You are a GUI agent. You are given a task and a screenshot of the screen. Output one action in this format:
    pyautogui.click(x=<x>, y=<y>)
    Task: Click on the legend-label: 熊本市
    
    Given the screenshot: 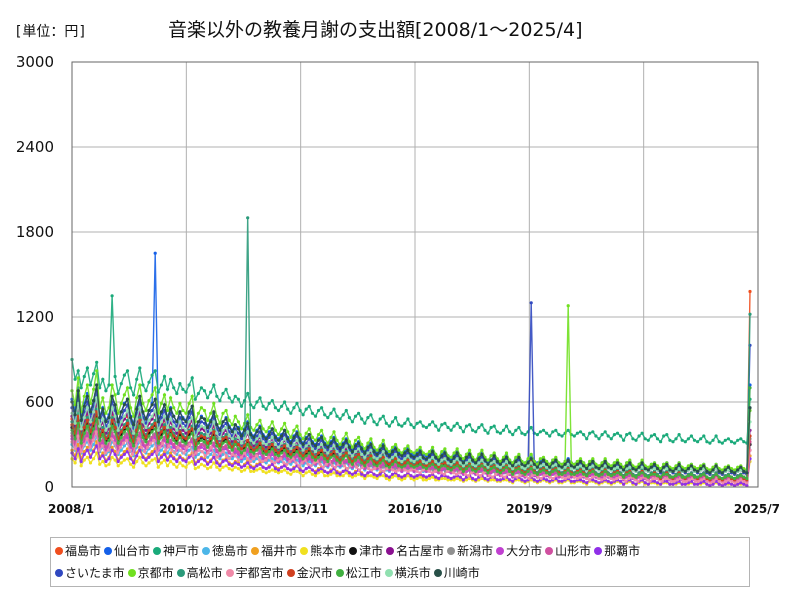 What is the action you would take?
    pyautogui.click(x=328, y=551)
    